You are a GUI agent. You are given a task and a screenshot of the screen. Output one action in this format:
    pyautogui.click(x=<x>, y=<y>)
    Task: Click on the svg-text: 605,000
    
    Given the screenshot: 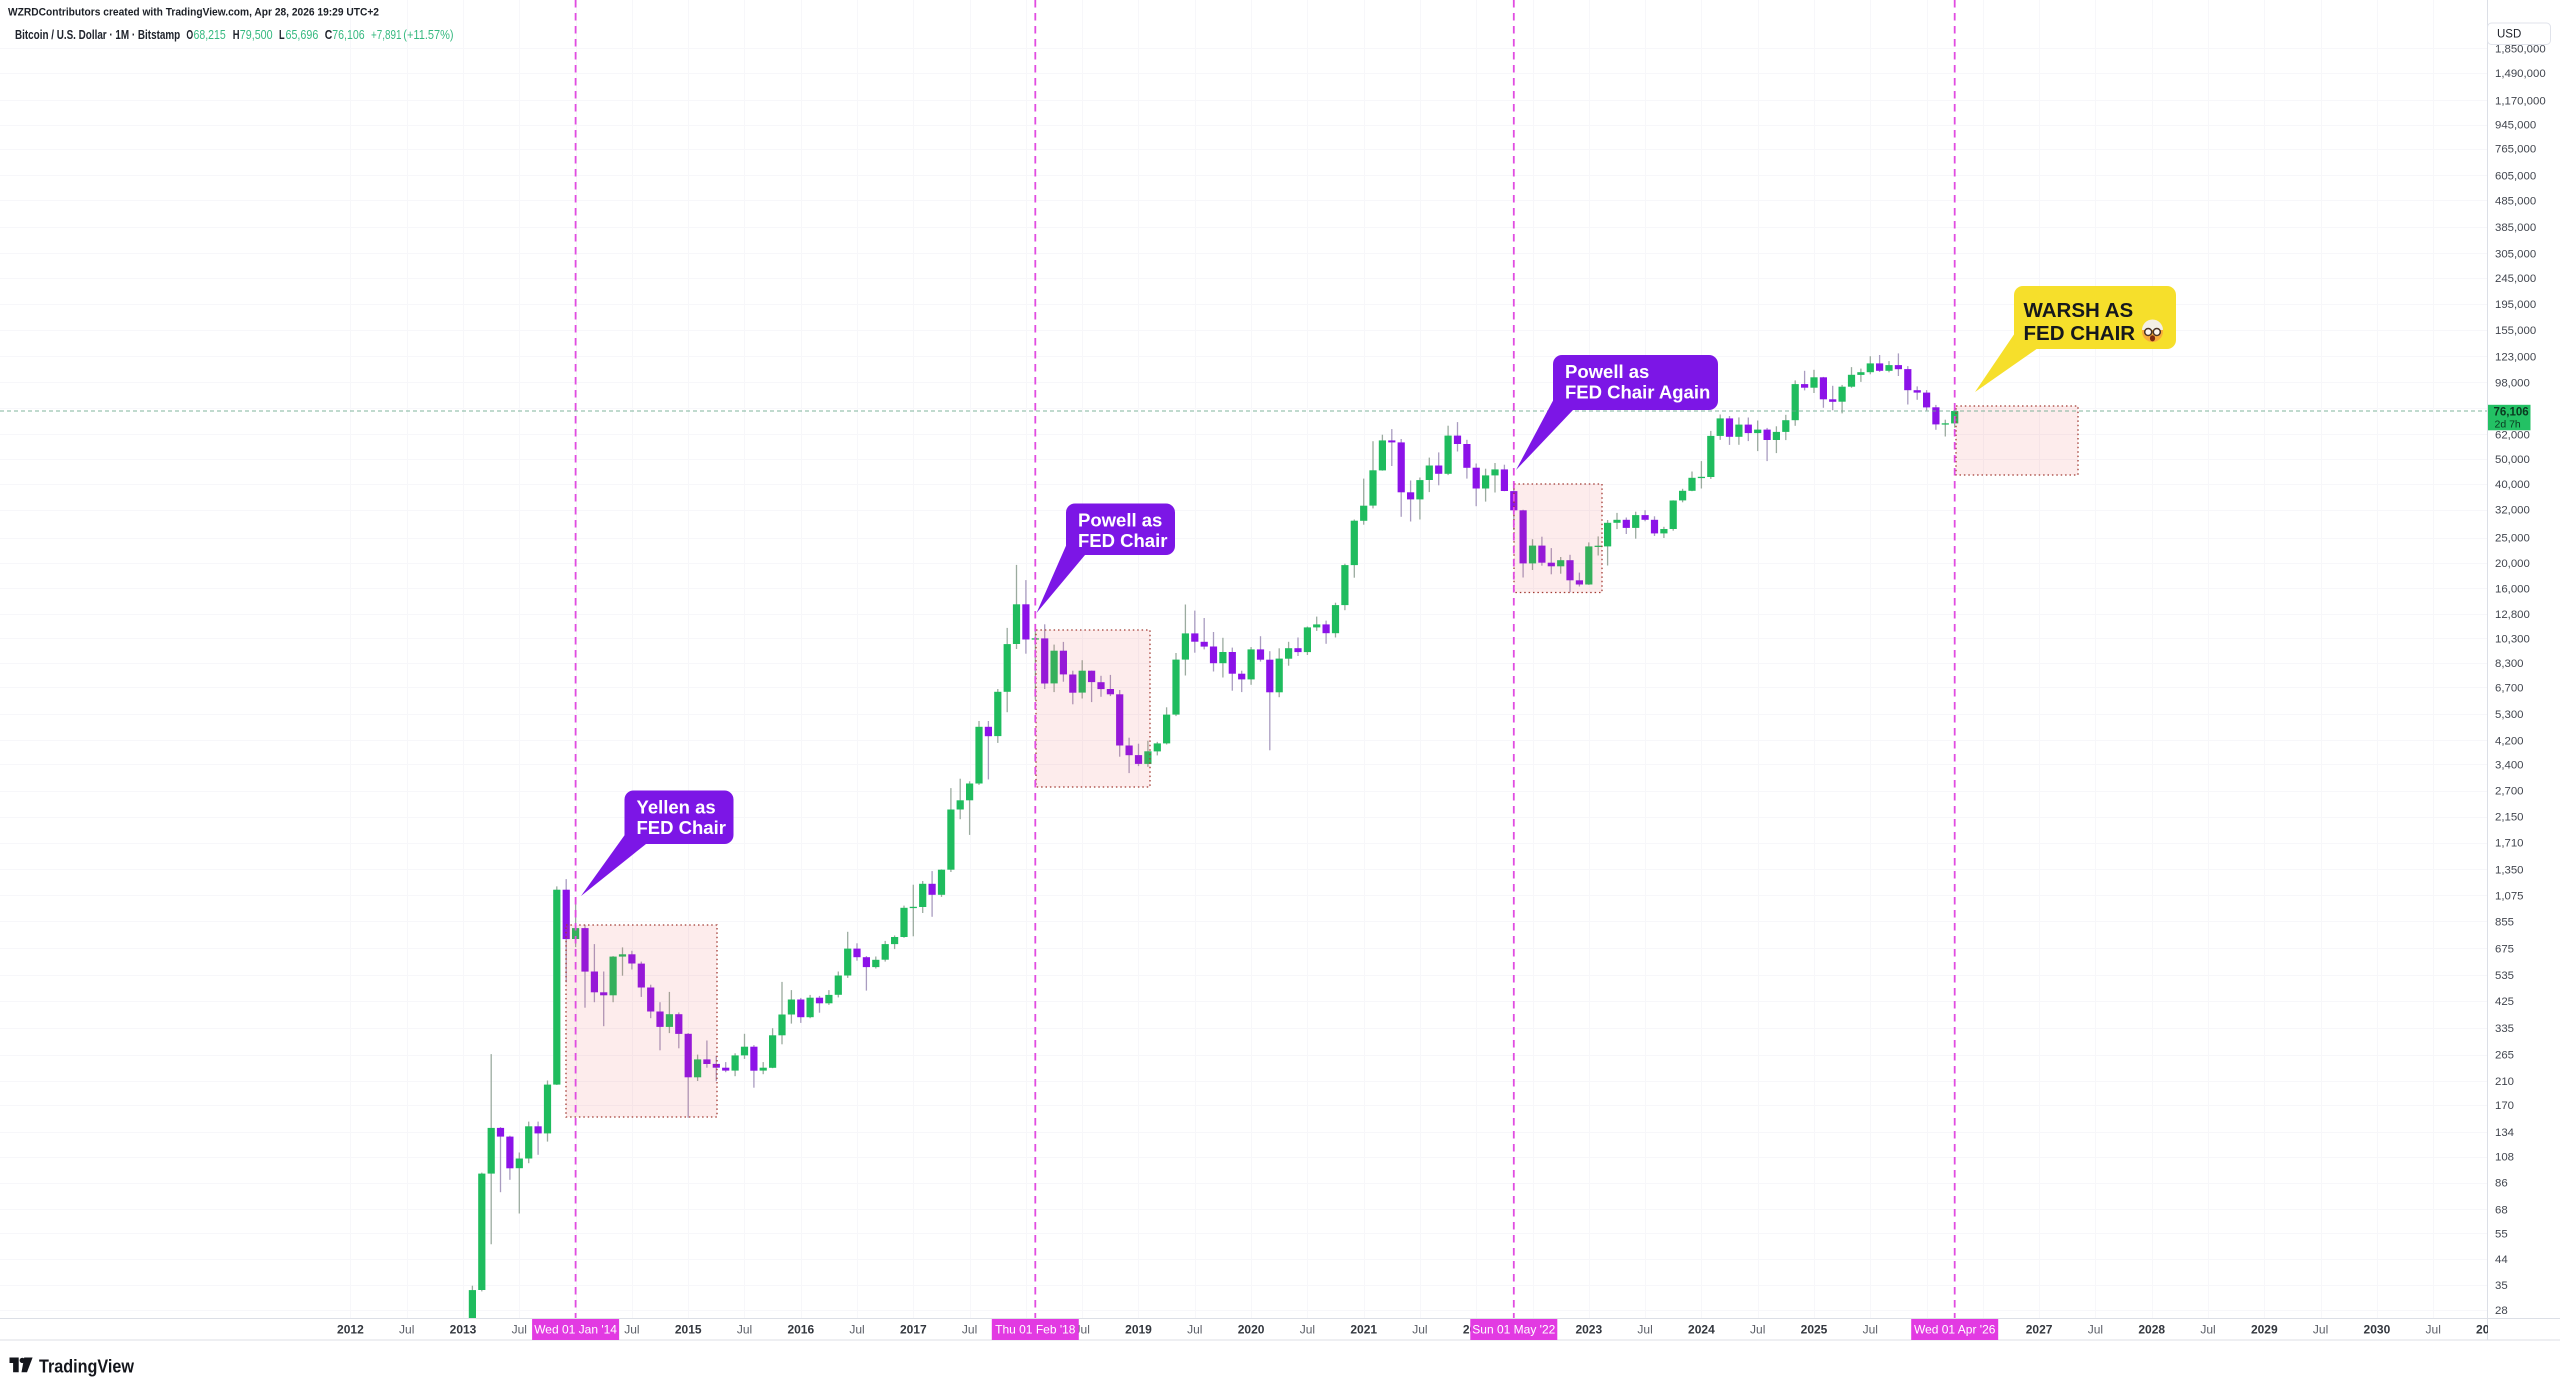 What is the action you would take?
    pyautogui.click(x=2515, y=176)
    